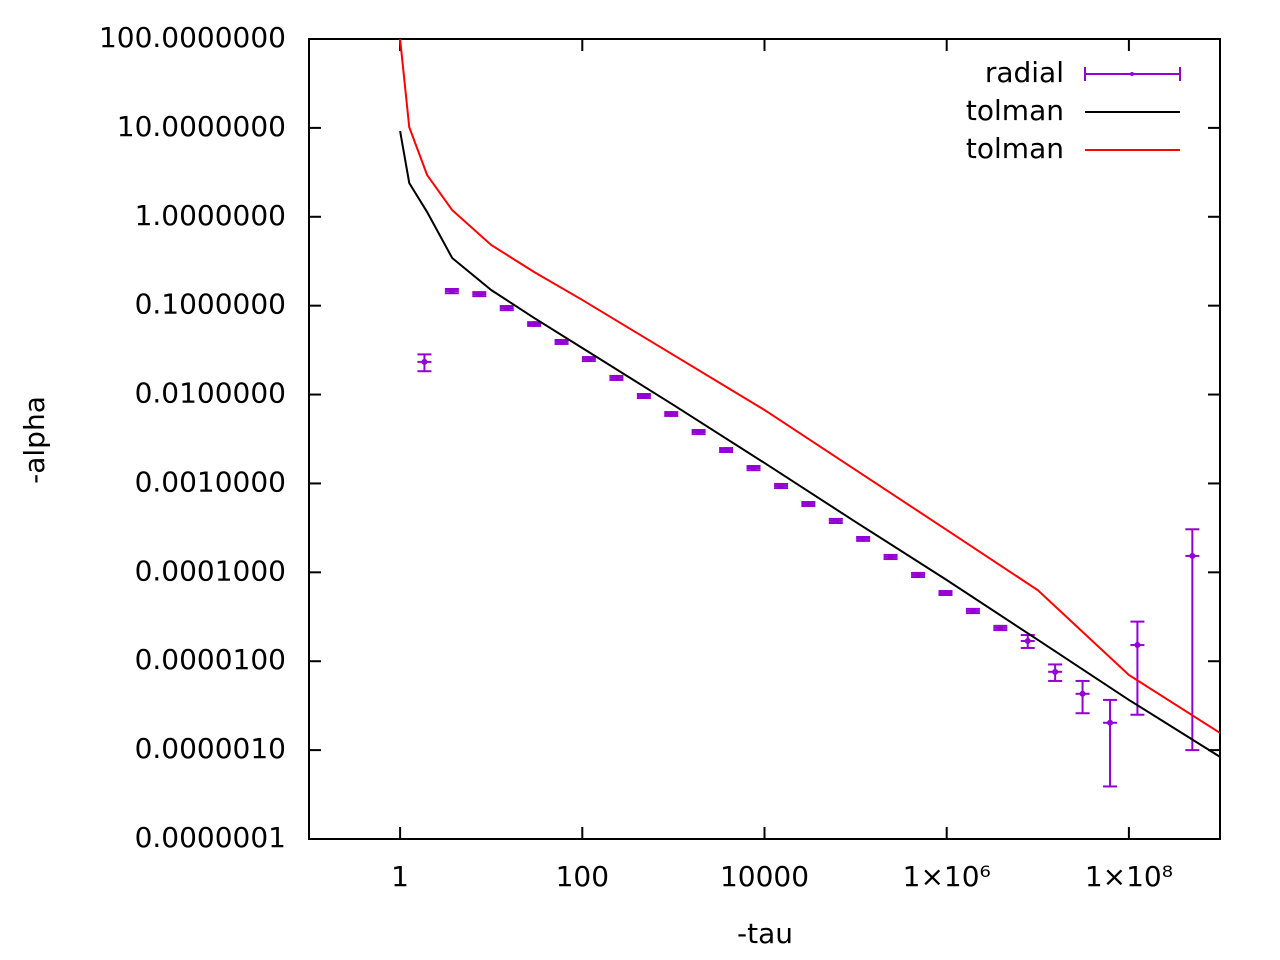  Describe the element at coordinates (210, 837) in the screenshot. I see `y-tick-label: 0.0000001` at that location.